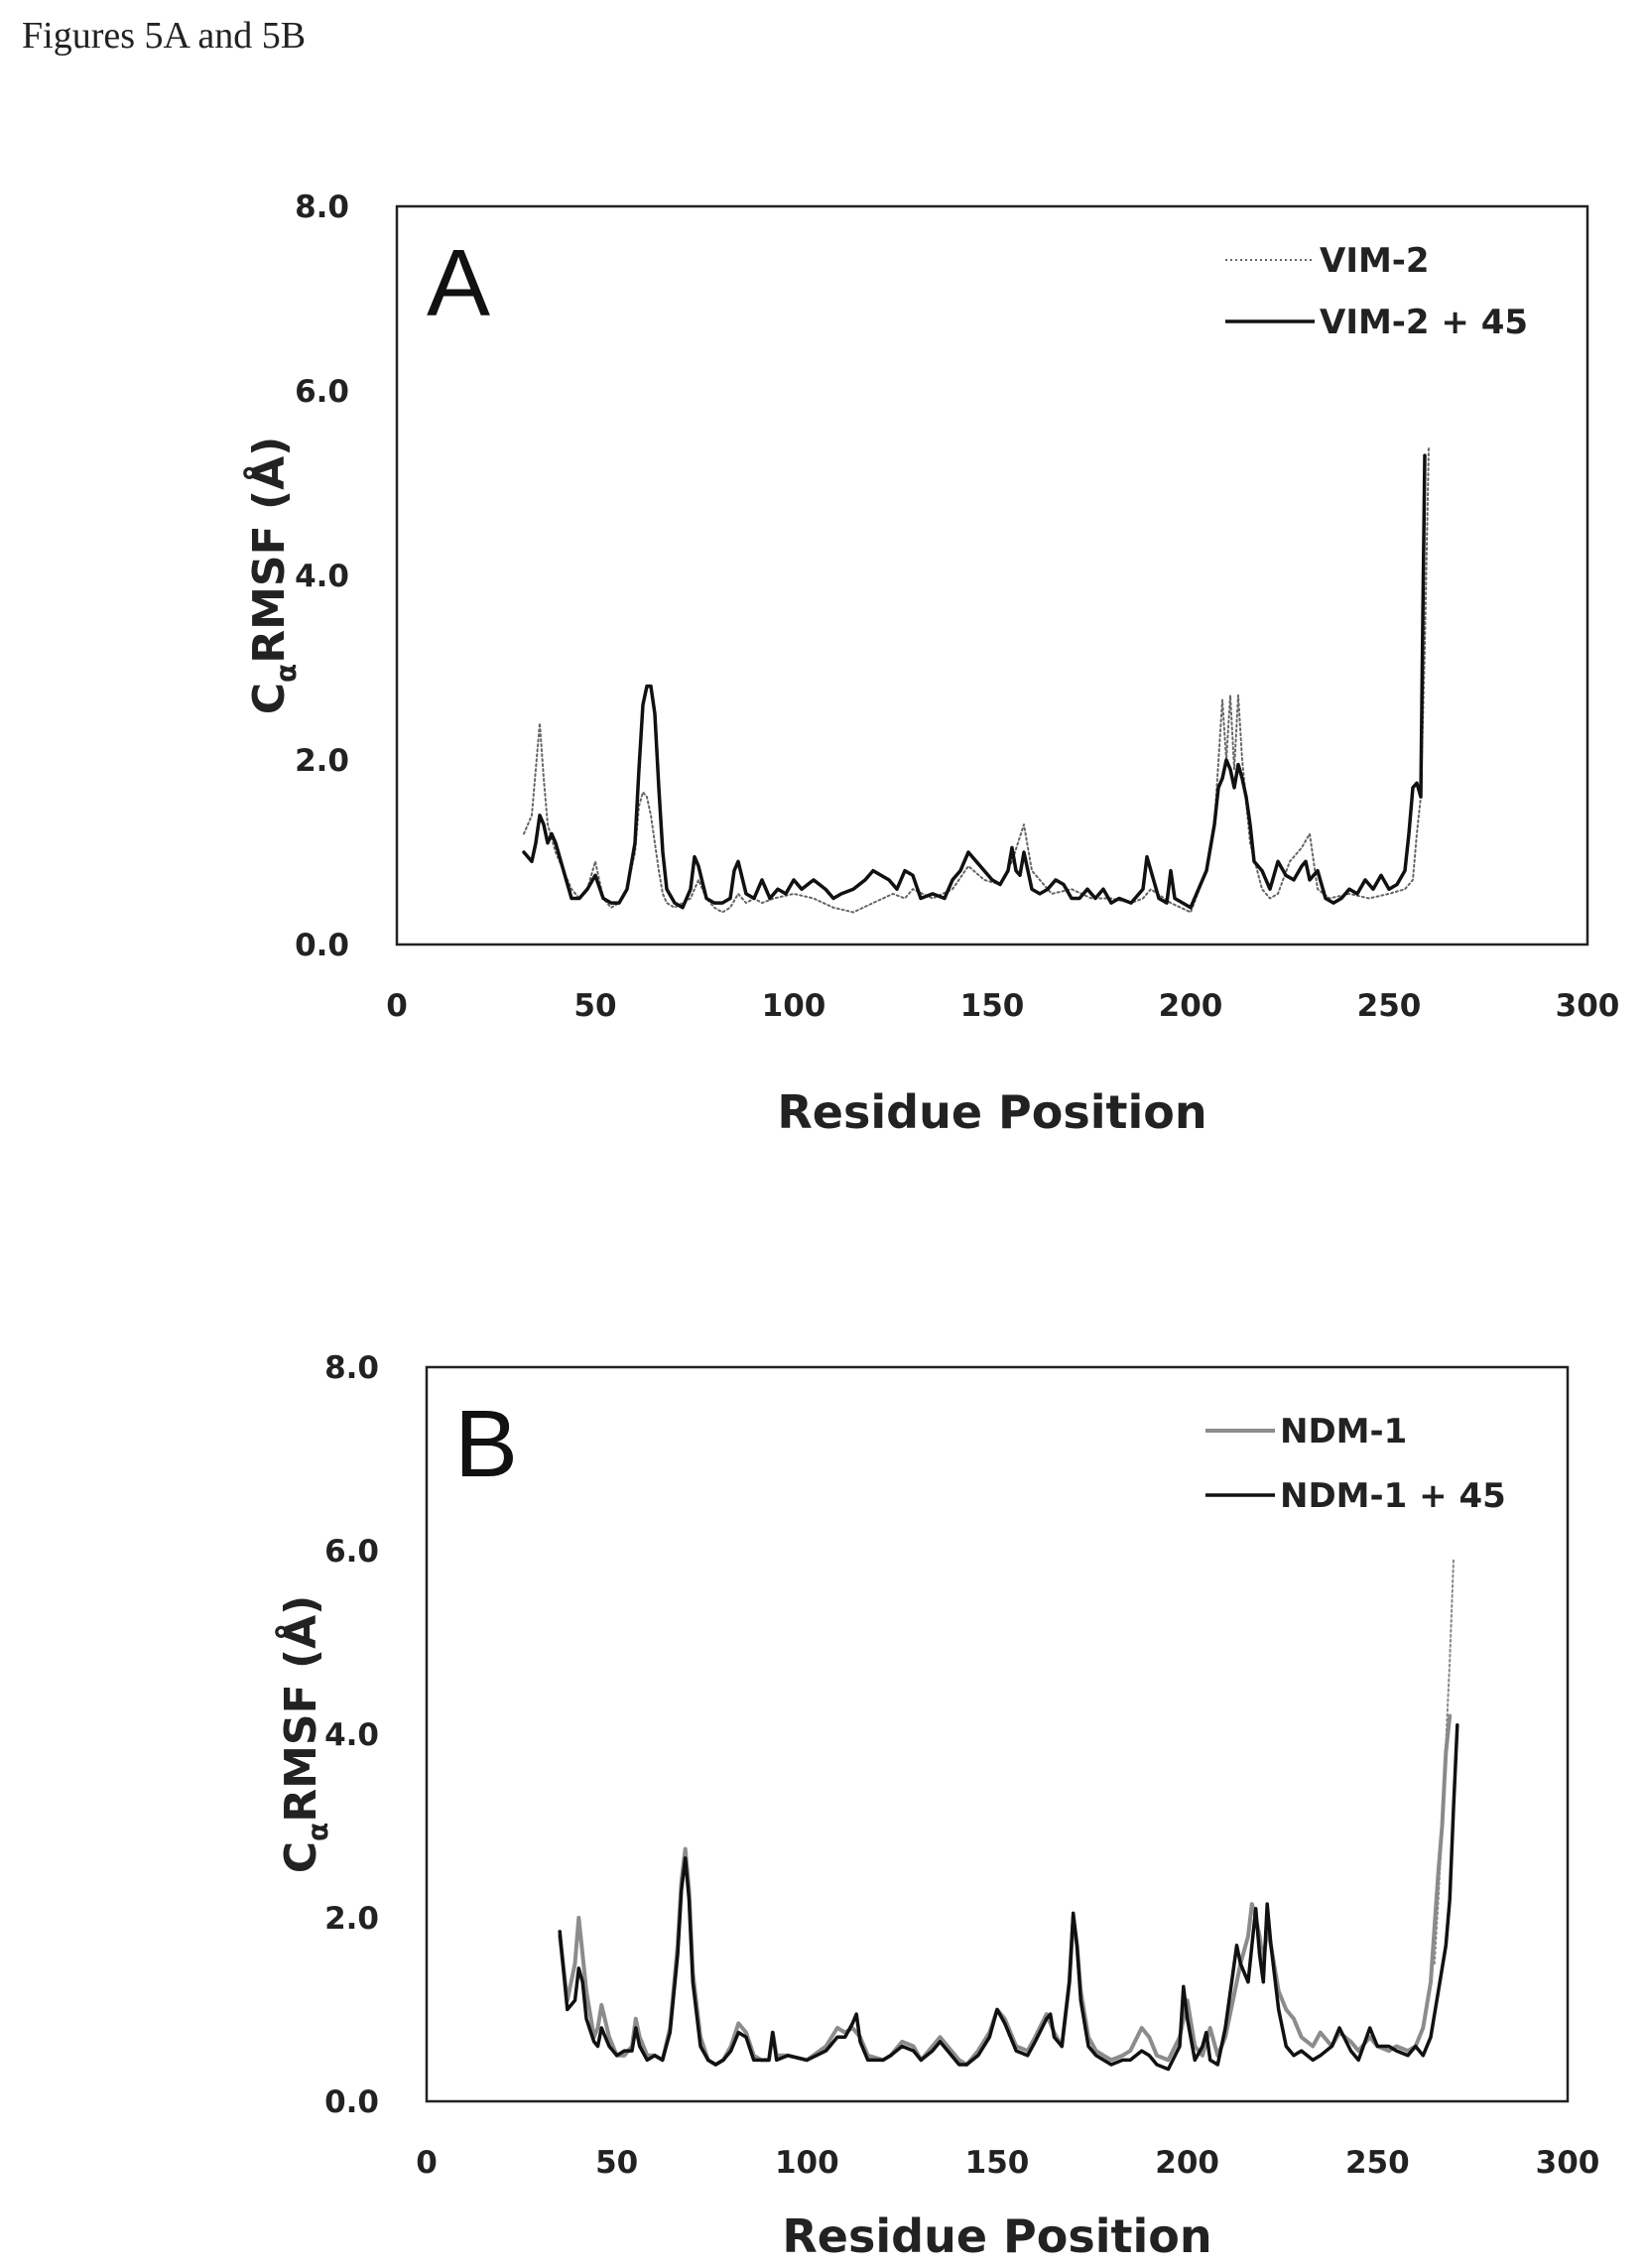  Describe the element at coordinates (458, 283) in the screenshot. I see `panel-label: A` at that location.